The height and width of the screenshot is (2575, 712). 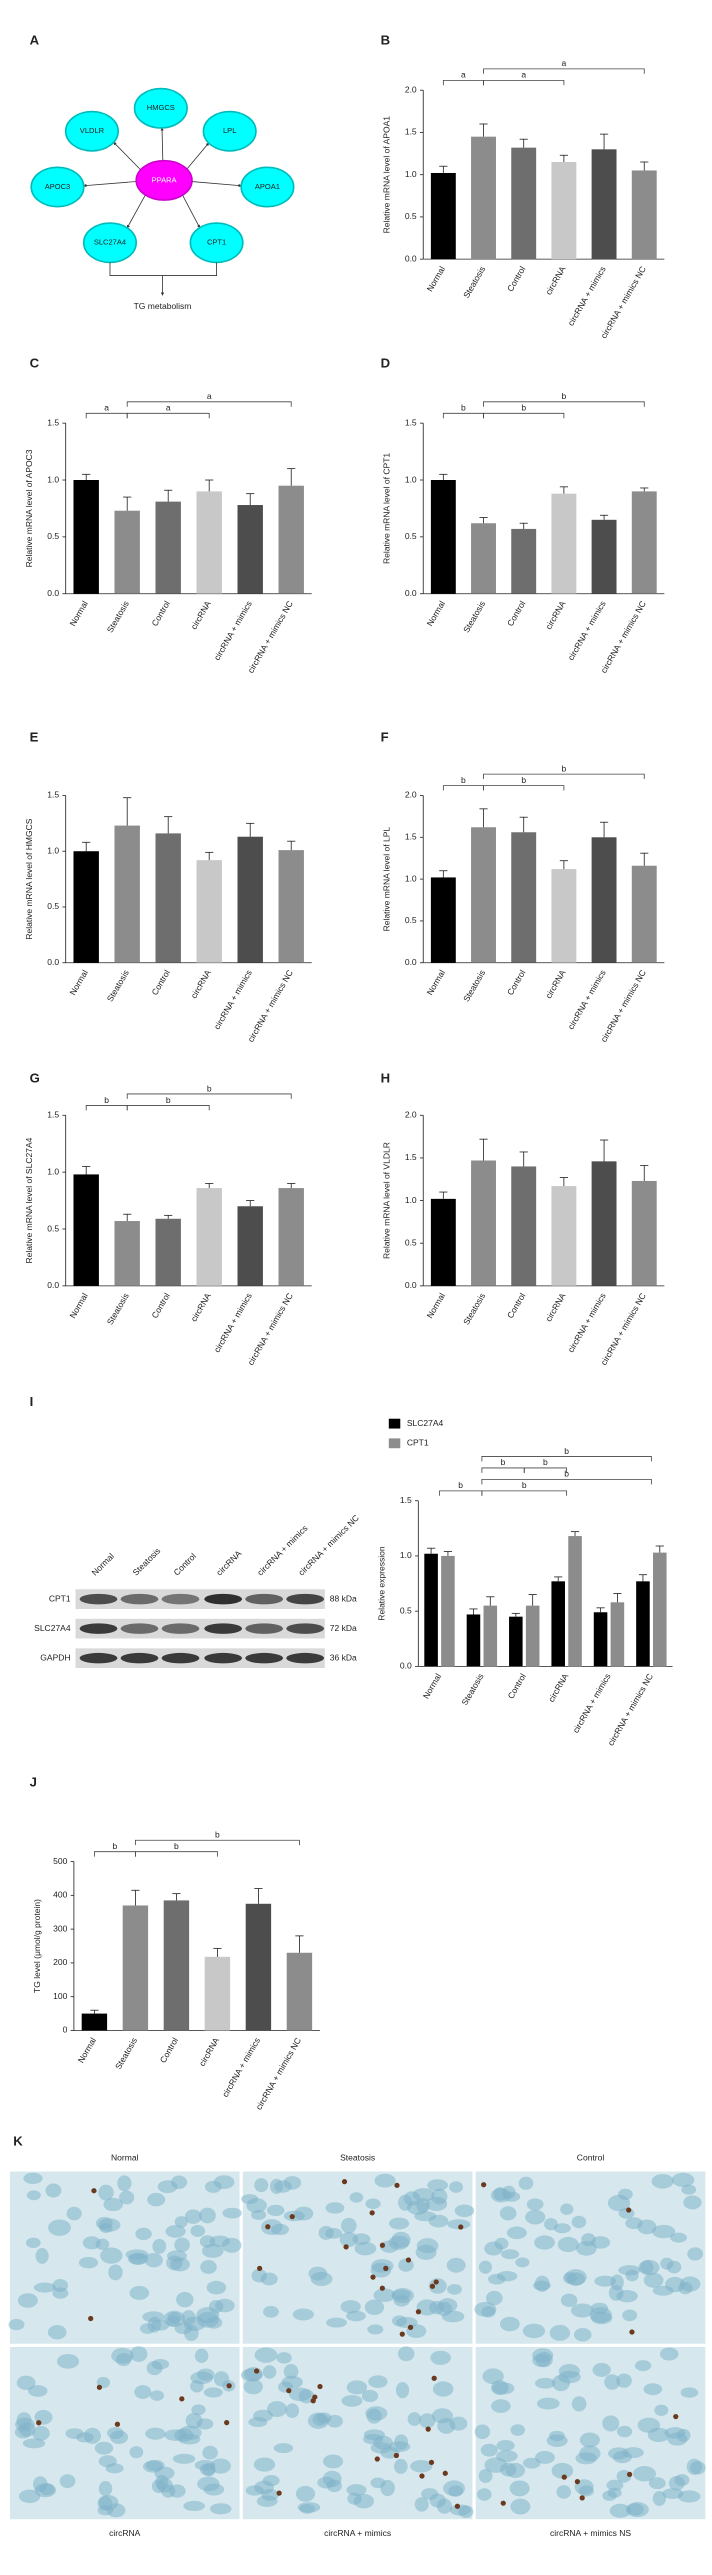 What do you see at coordinates (29, 508) in the screenshot?
I see `y-axis-label: Relative mRNA level of APOC3` at bounding box center [29, 508].